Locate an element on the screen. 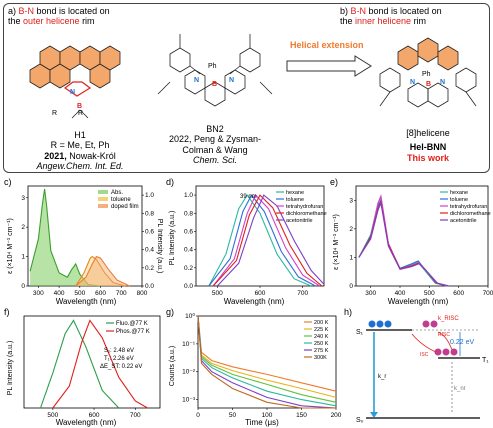  h1-year: 2021, is located at coordinates (55, 155).